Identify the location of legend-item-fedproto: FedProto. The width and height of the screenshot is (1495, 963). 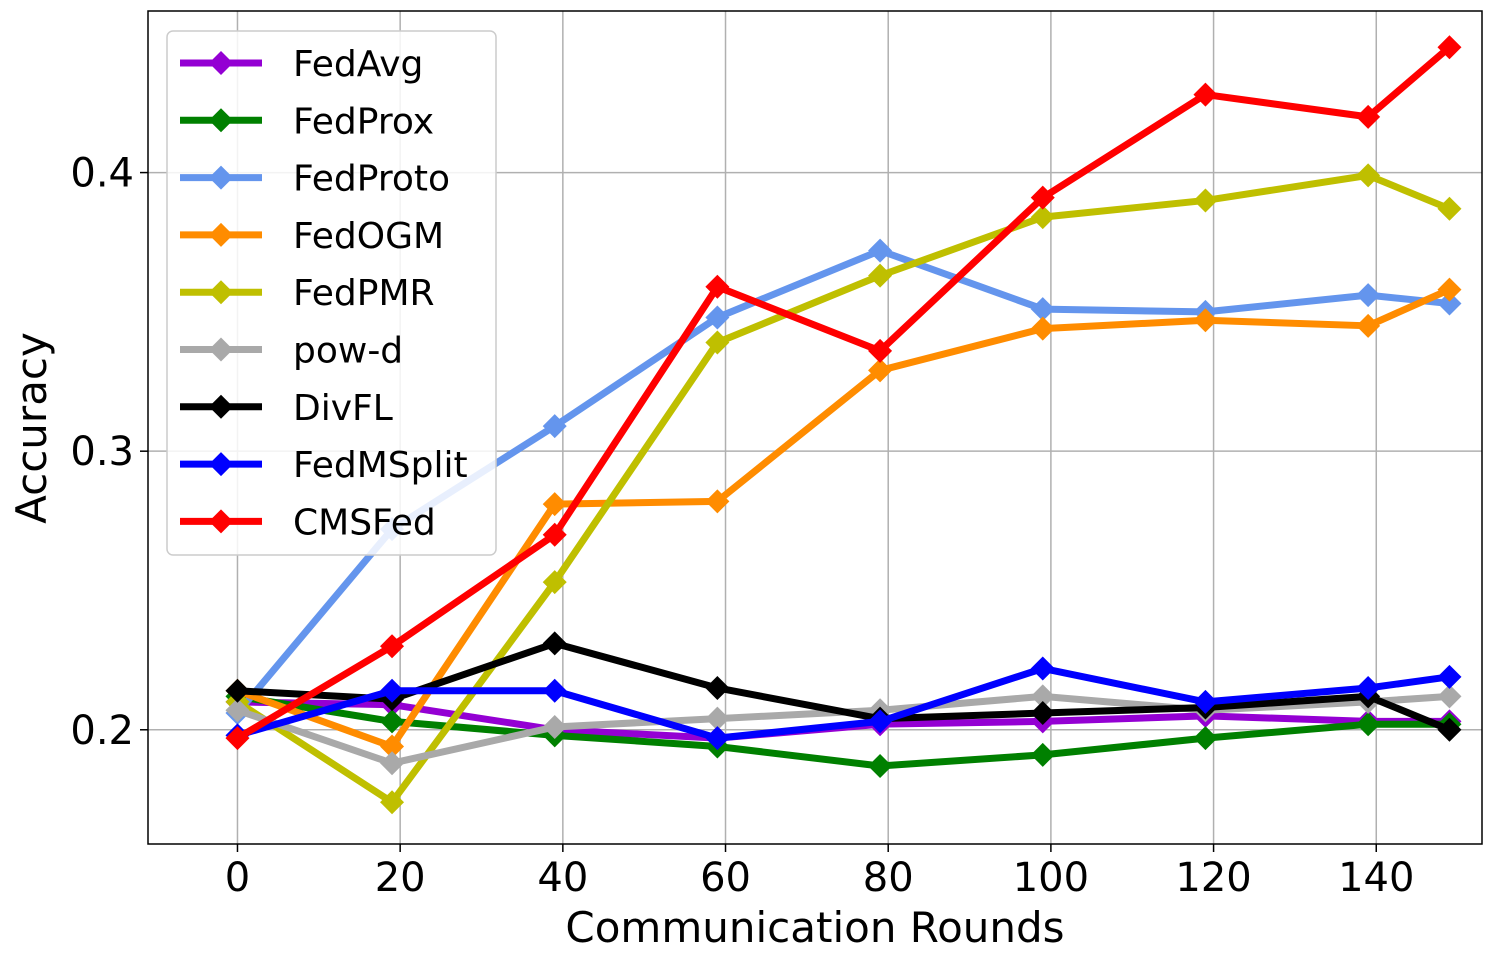
(315, 179).